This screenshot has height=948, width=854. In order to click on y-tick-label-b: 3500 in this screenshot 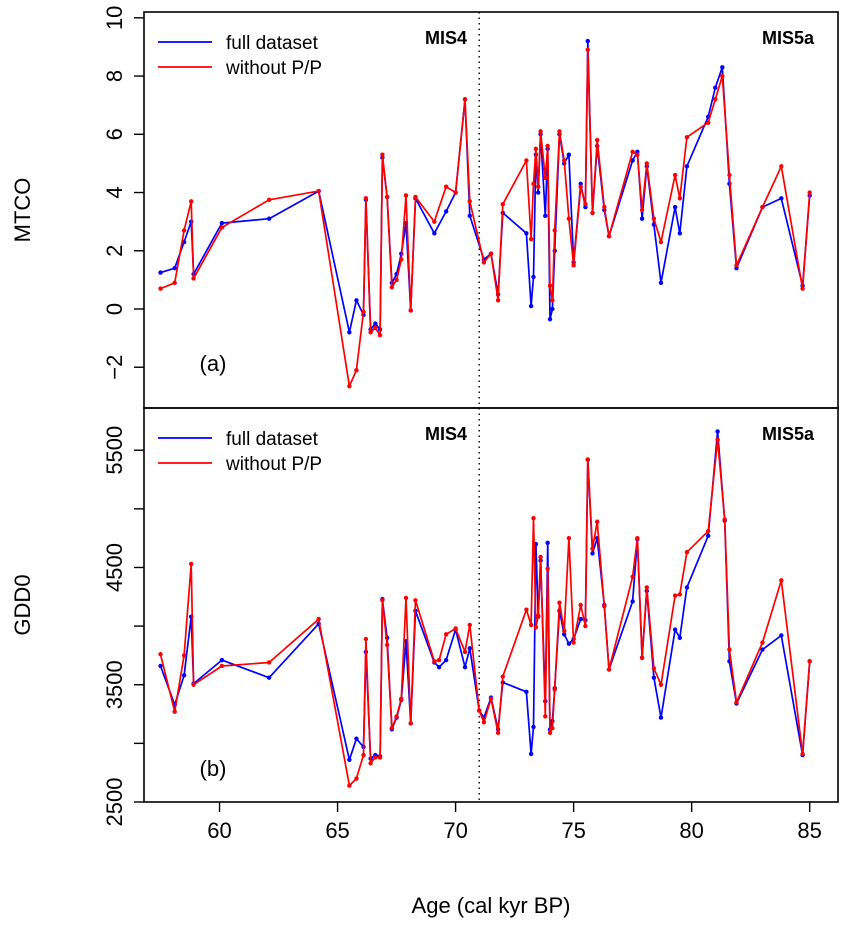, I will do `click(114, 684)`.